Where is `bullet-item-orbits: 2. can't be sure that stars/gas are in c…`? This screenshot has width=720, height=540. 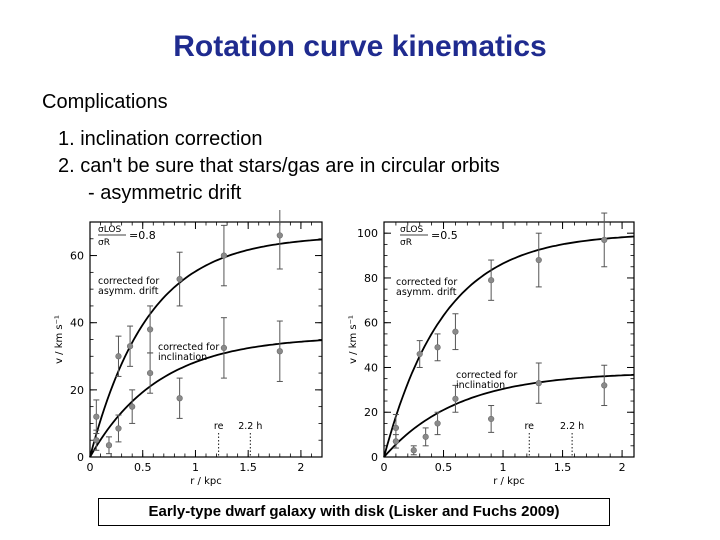
bullet-item-orbits: 2. can't be sure that stars/gas are in c… is located at coordinates (279, 166).